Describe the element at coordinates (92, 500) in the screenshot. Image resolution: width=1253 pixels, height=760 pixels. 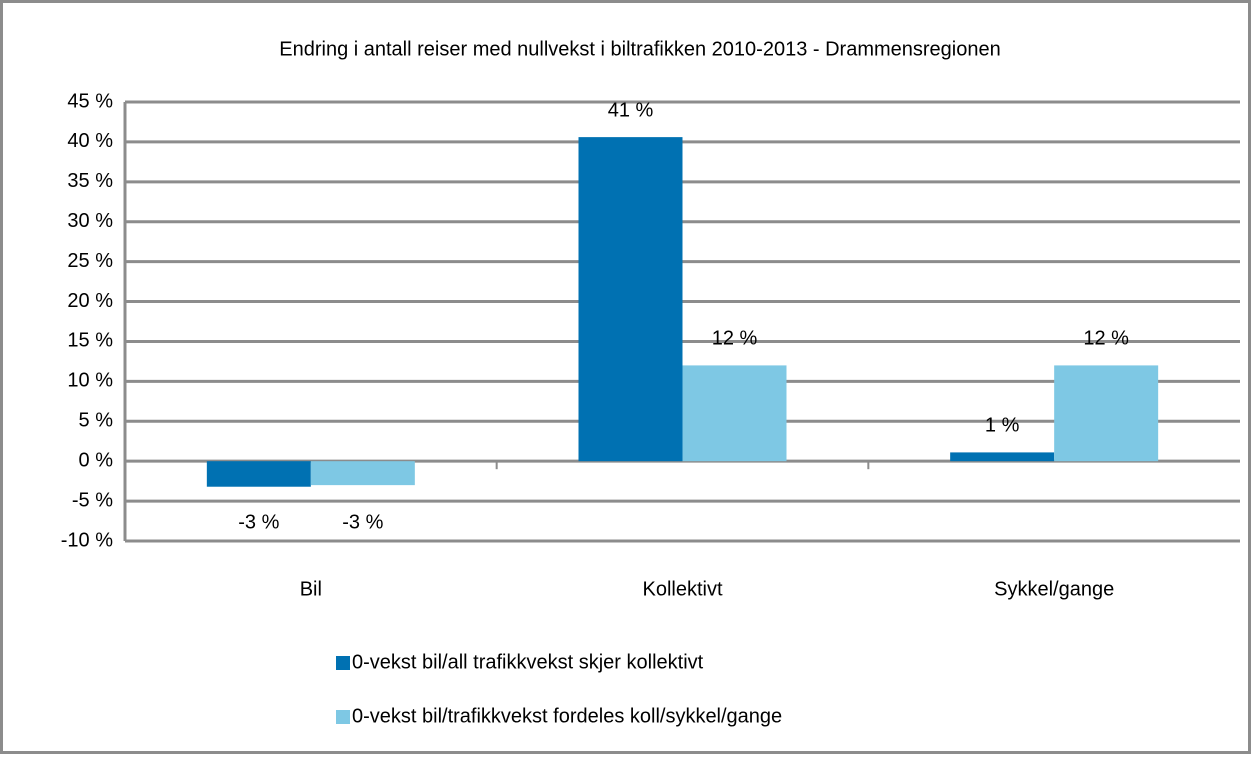
I see `y-tick-label: -5 %` at that location.